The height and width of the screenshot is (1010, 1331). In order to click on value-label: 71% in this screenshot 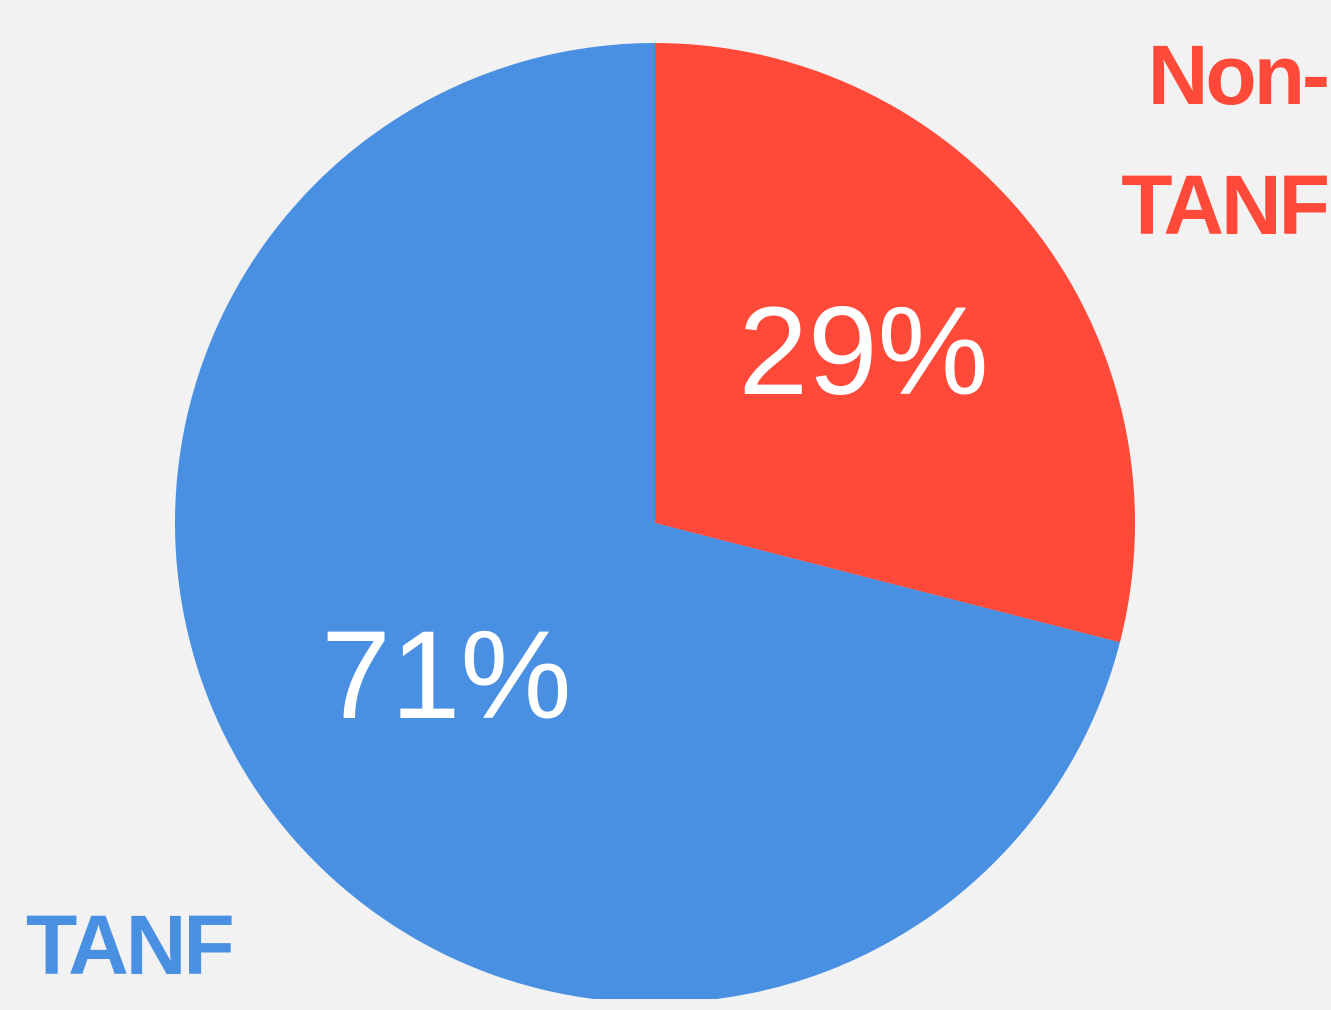, I will do `click(446, 675)`.